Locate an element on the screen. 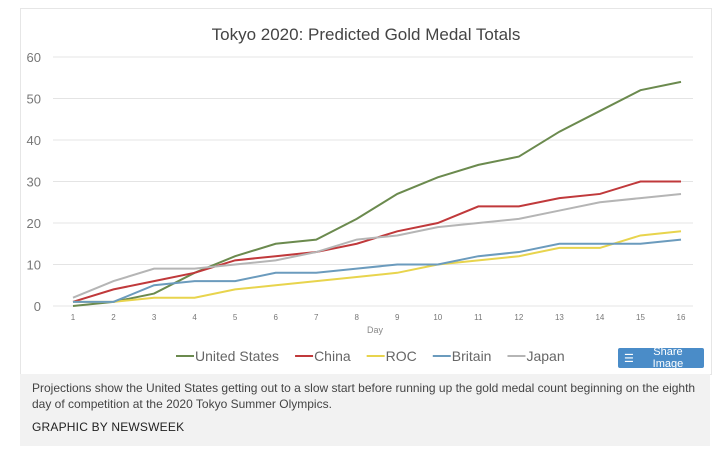 This screenshot has height=455, width=720. legend-label: Japan is located at coordinates (545, 356).